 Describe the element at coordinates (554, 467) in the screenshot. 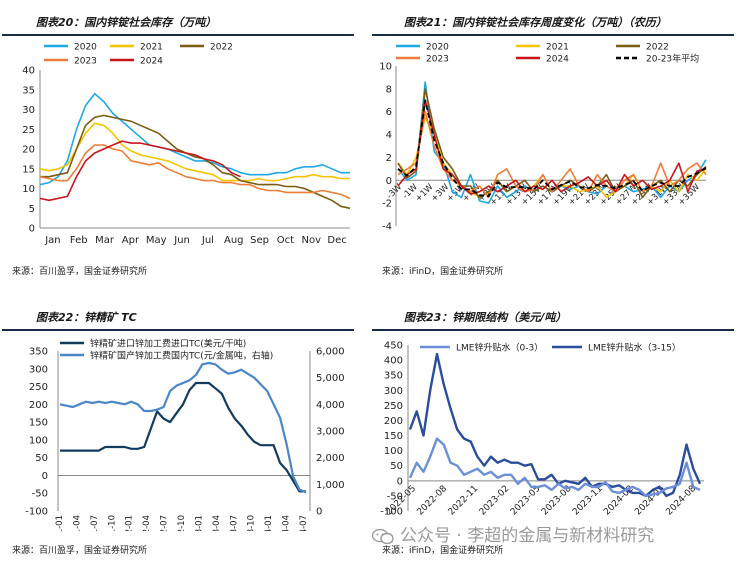

I see `series-line-LME锌升贴水（0-3）` at that location.